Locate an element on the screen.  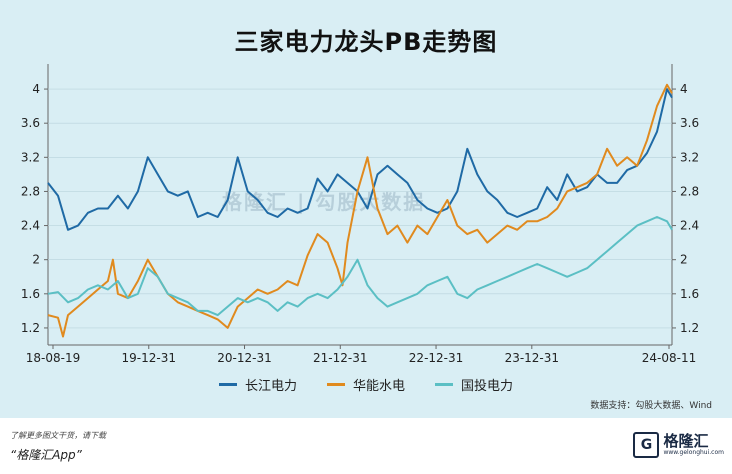
y-tick-label-left: 2.4 is located at coordinates (30, 226).